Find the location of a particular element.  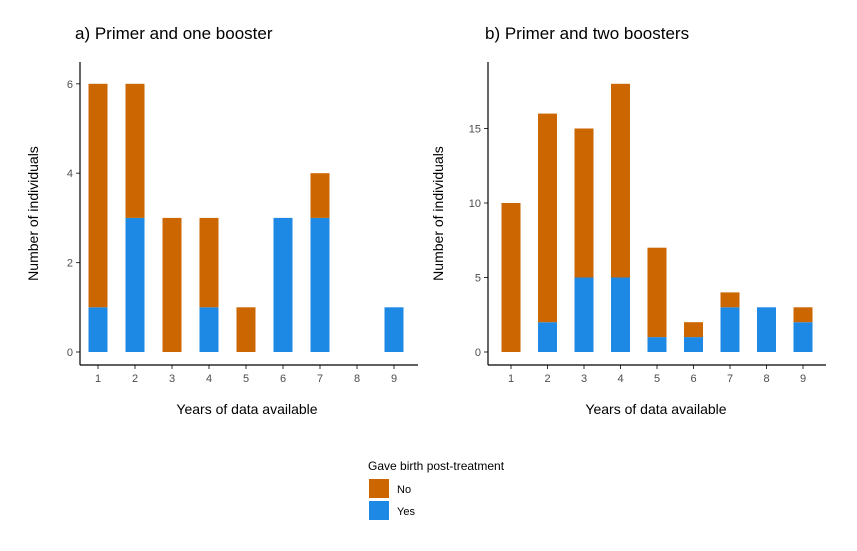

legend-label-yes: Yes is located at coordinates (406, 512).